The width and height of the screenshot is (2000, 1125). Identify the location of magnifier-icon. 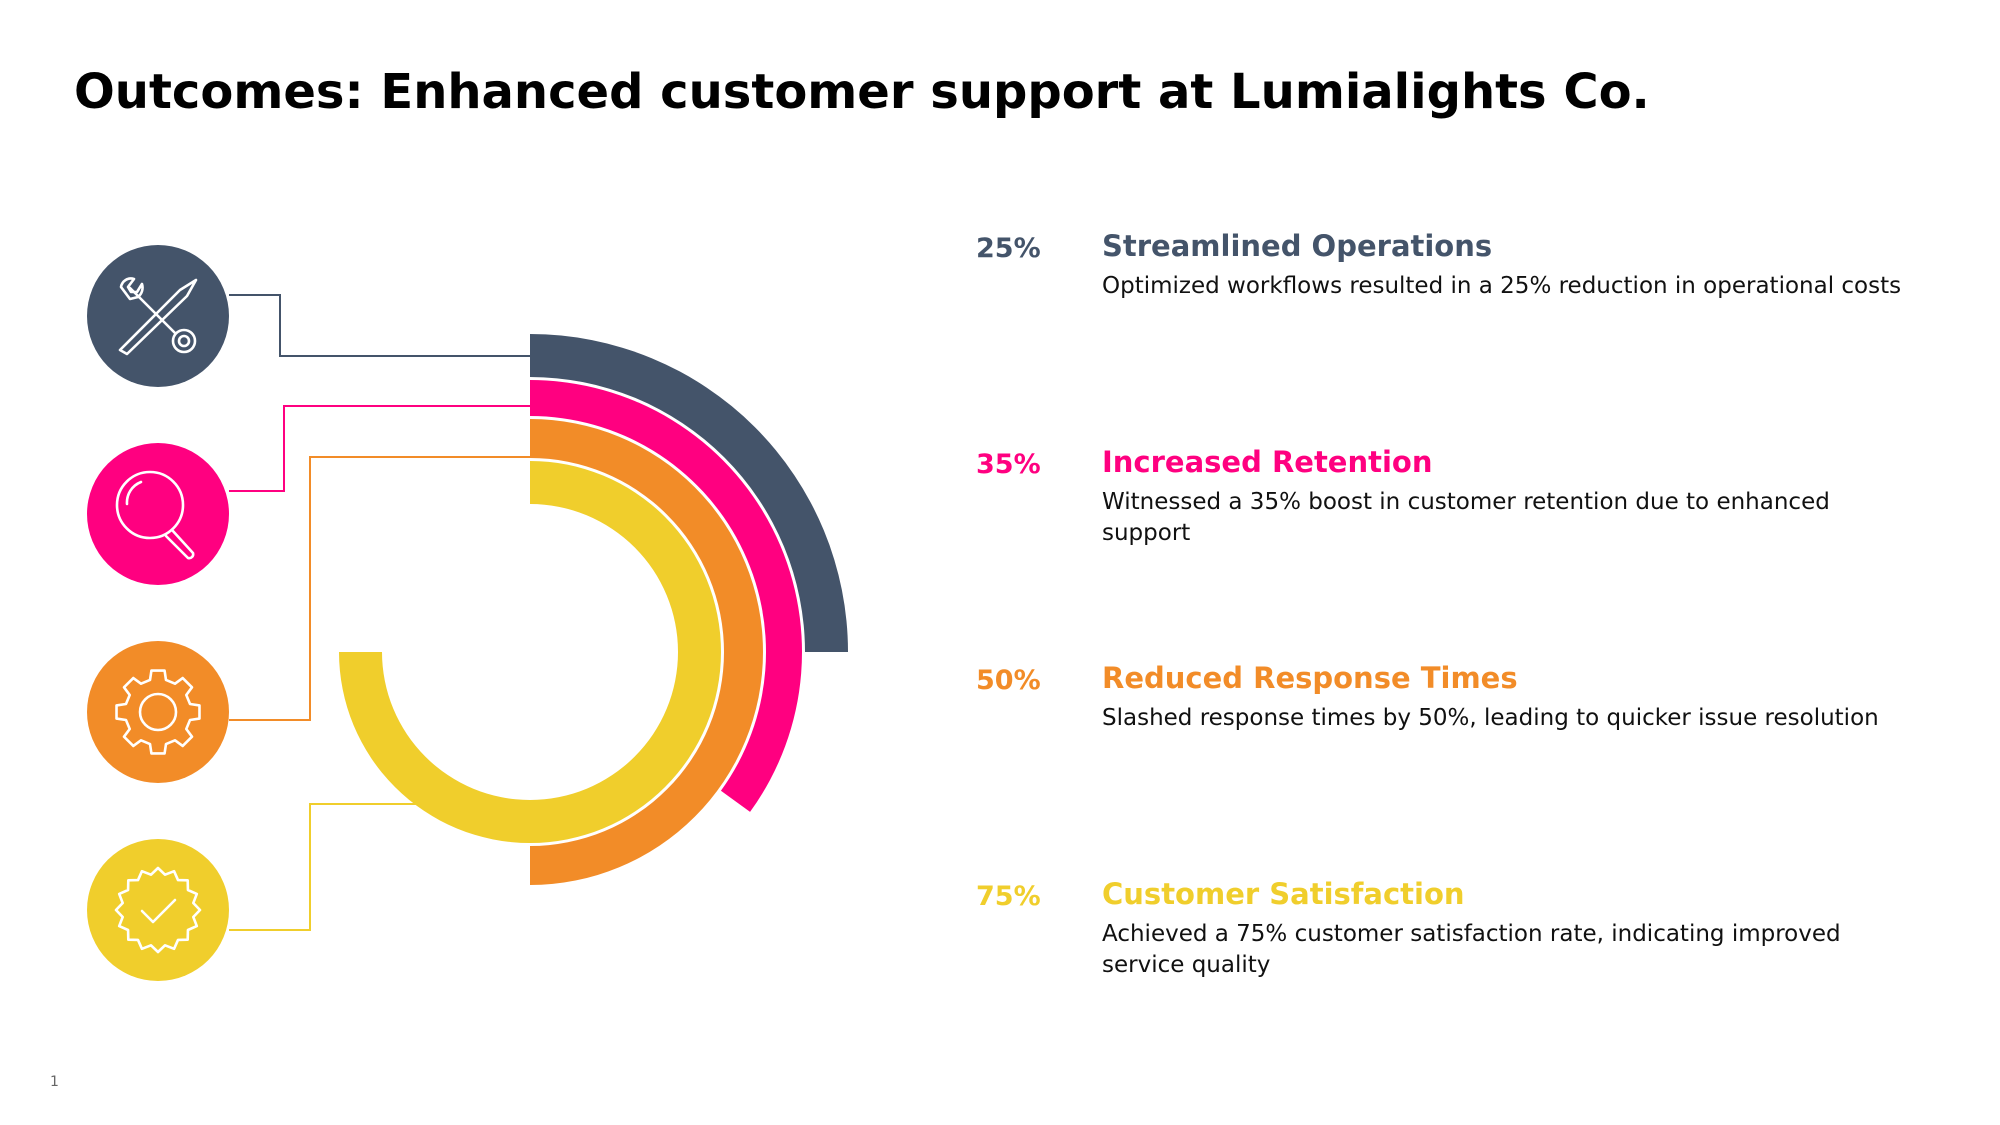
(155, 515).